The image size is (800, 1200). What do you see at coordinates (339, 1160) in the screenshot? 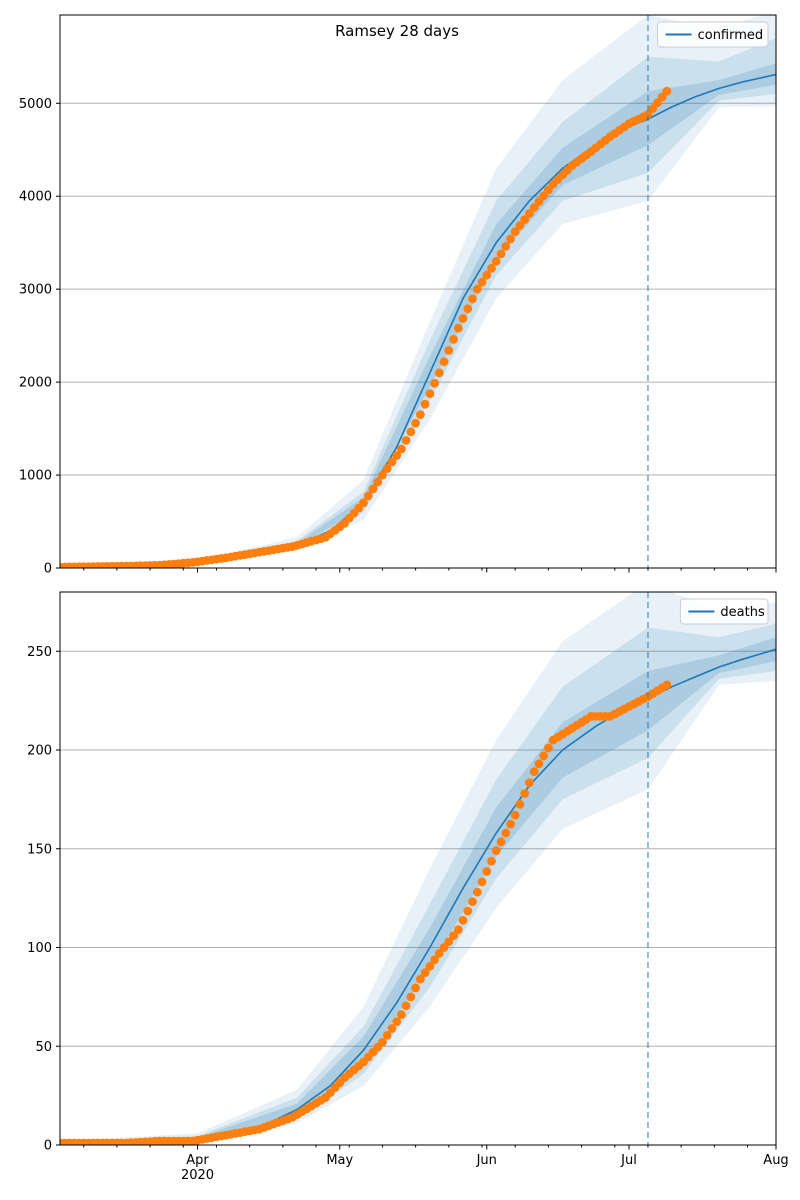
I see `x-tick-label: May` at bounding box center [339, 1160].